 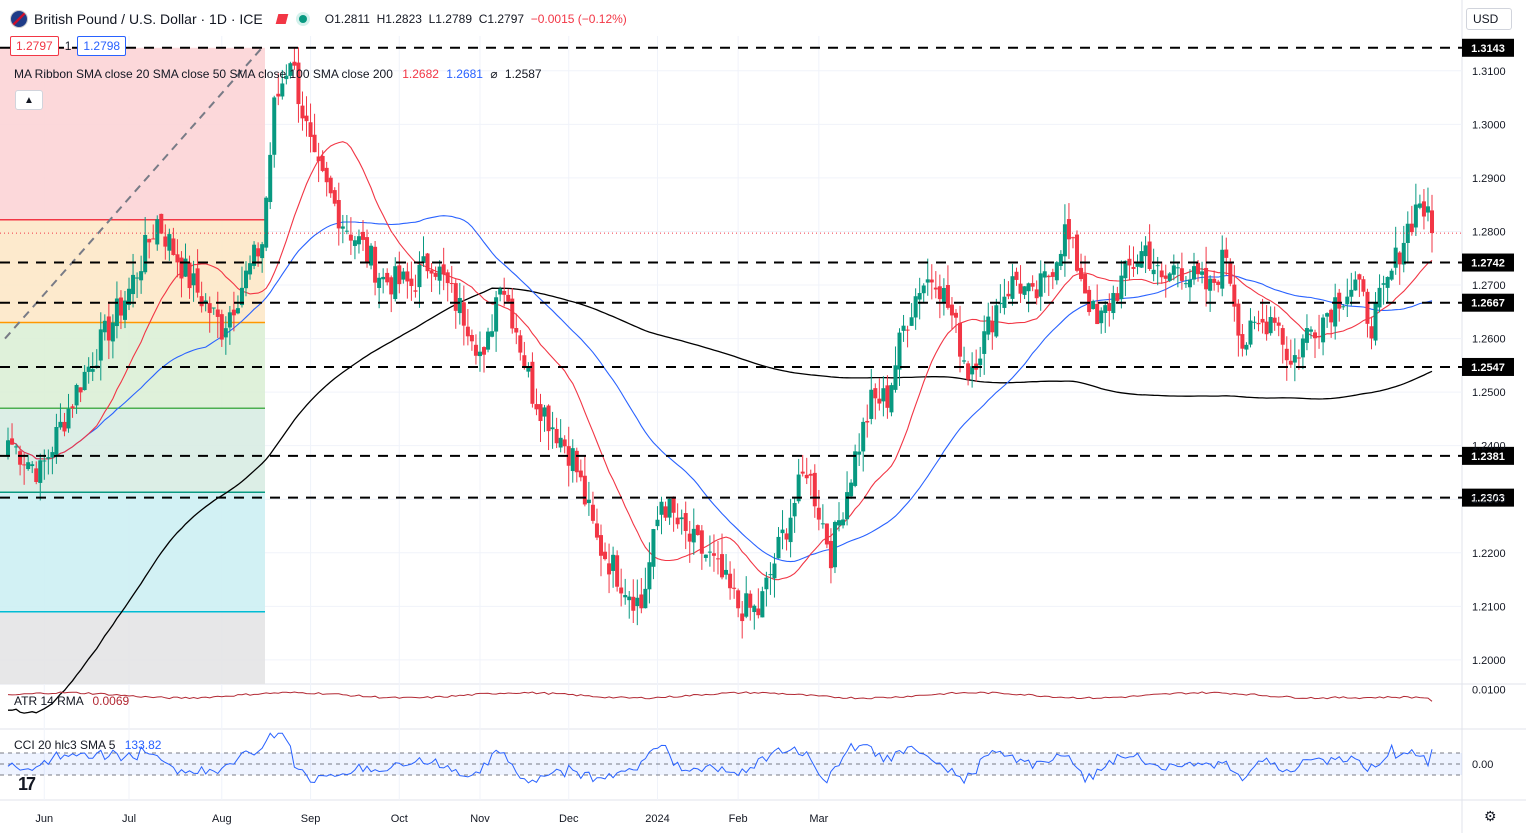 What do you see at coordinates (71, 701) in the screenshot?
I see `atr-legend: ATR 14 RMA 0.0069` at bounding box center [71, 701].